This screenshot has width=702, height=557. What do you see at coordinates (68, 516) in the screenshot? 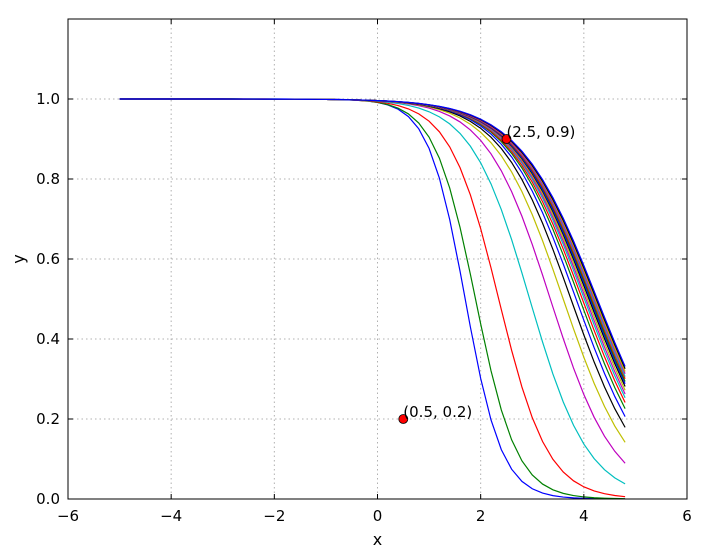
I see `x-tick-label: −6` at bounding box center [68, 516].